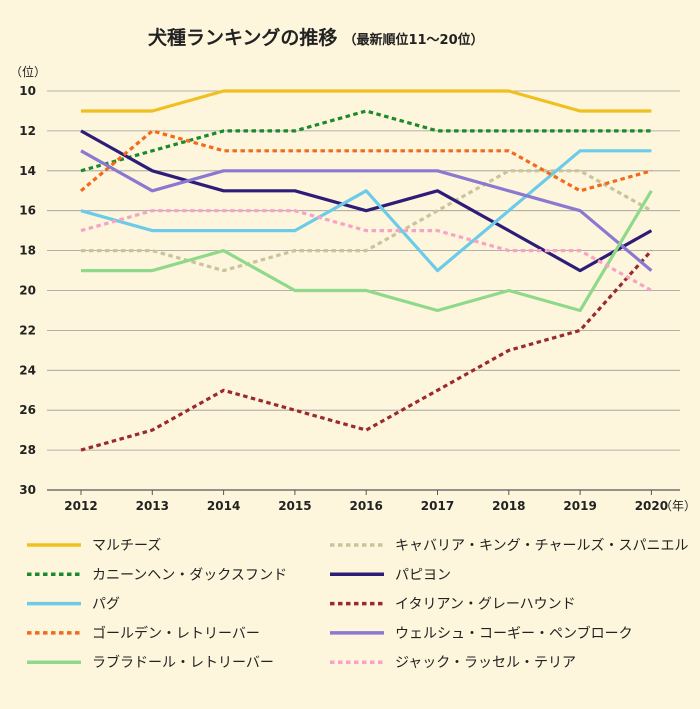 The image size is (700, 709). Describe the element at coordinates (678, 506) in the screenshot. I see `x-axis-unit: （年）` at that location.